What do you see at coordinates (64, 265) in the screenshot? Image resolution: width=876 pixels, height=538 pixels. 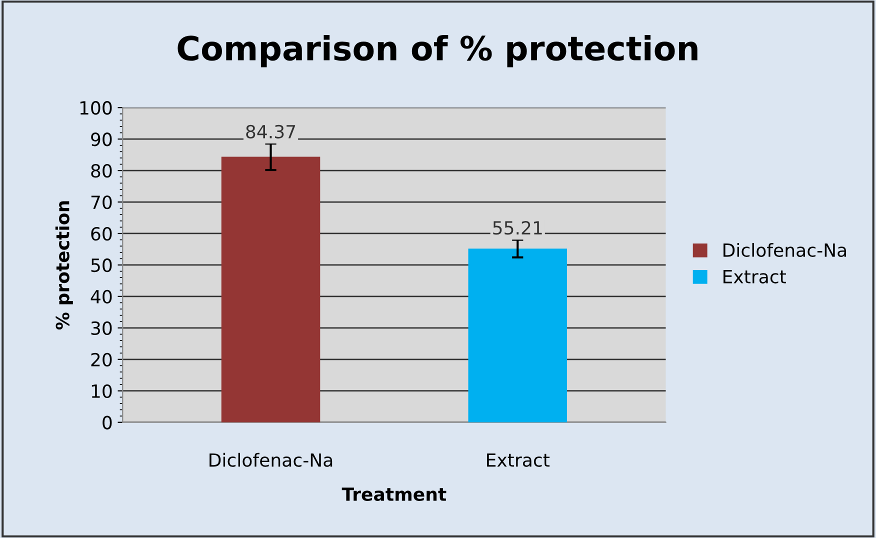 I see `y-axis-title: % protection` at bounding box center [64, 265].